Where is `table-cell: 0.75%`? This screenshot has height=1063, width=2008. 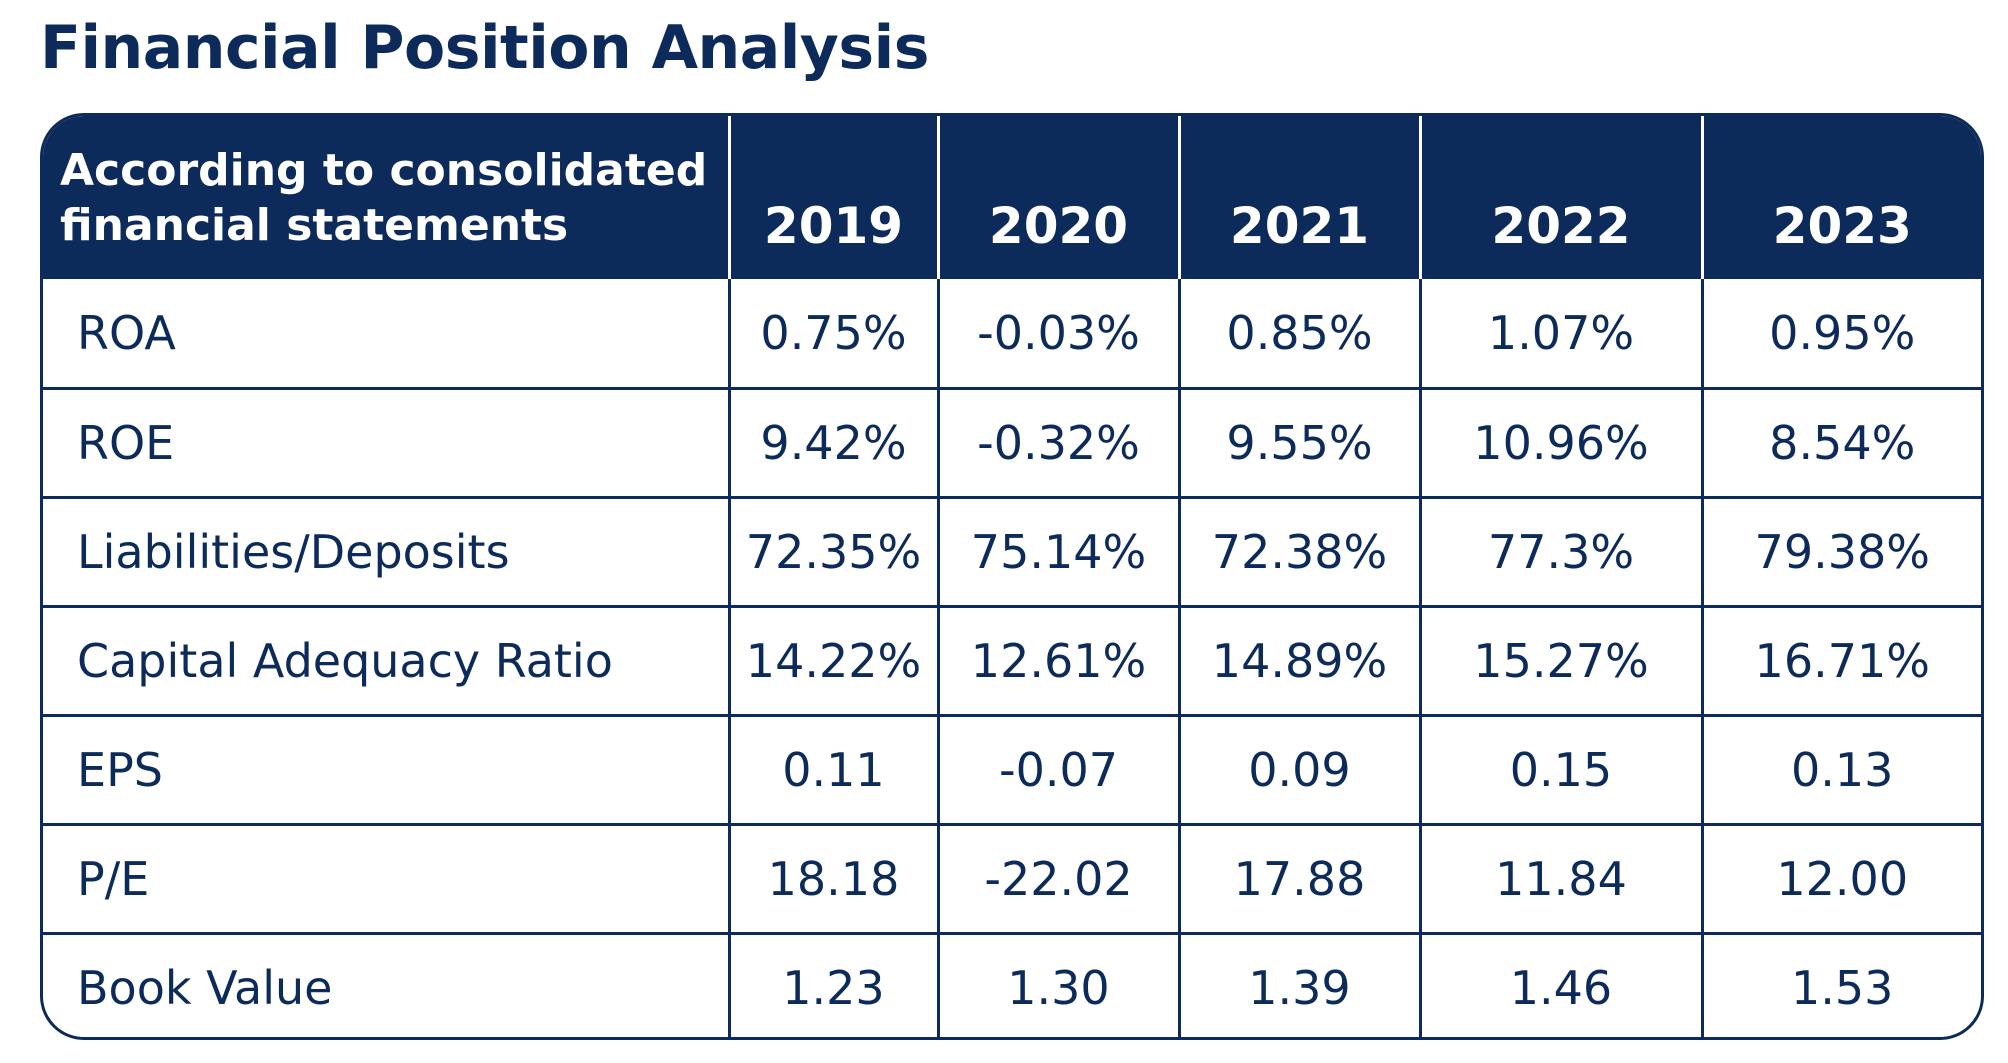
table-cell: 0.75% is located at coordinates (832, 333).